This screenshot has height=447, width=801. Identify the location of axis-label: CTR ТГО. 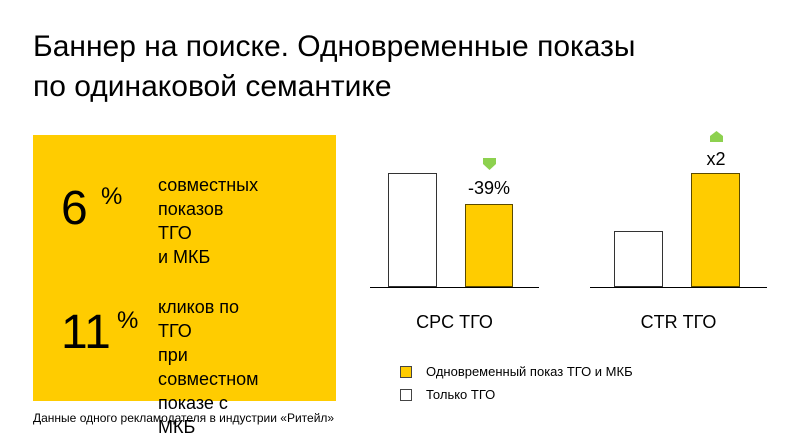
(678, 322).